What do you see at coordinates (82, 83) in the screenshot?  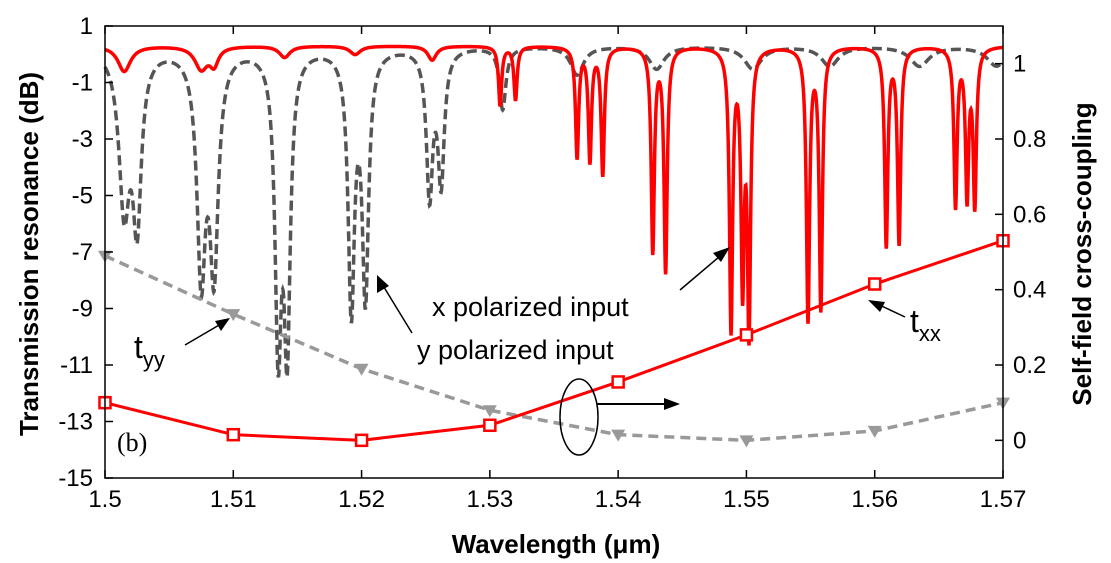 I see `y-left-tick-label: -1` at bounding box center [82, 83].